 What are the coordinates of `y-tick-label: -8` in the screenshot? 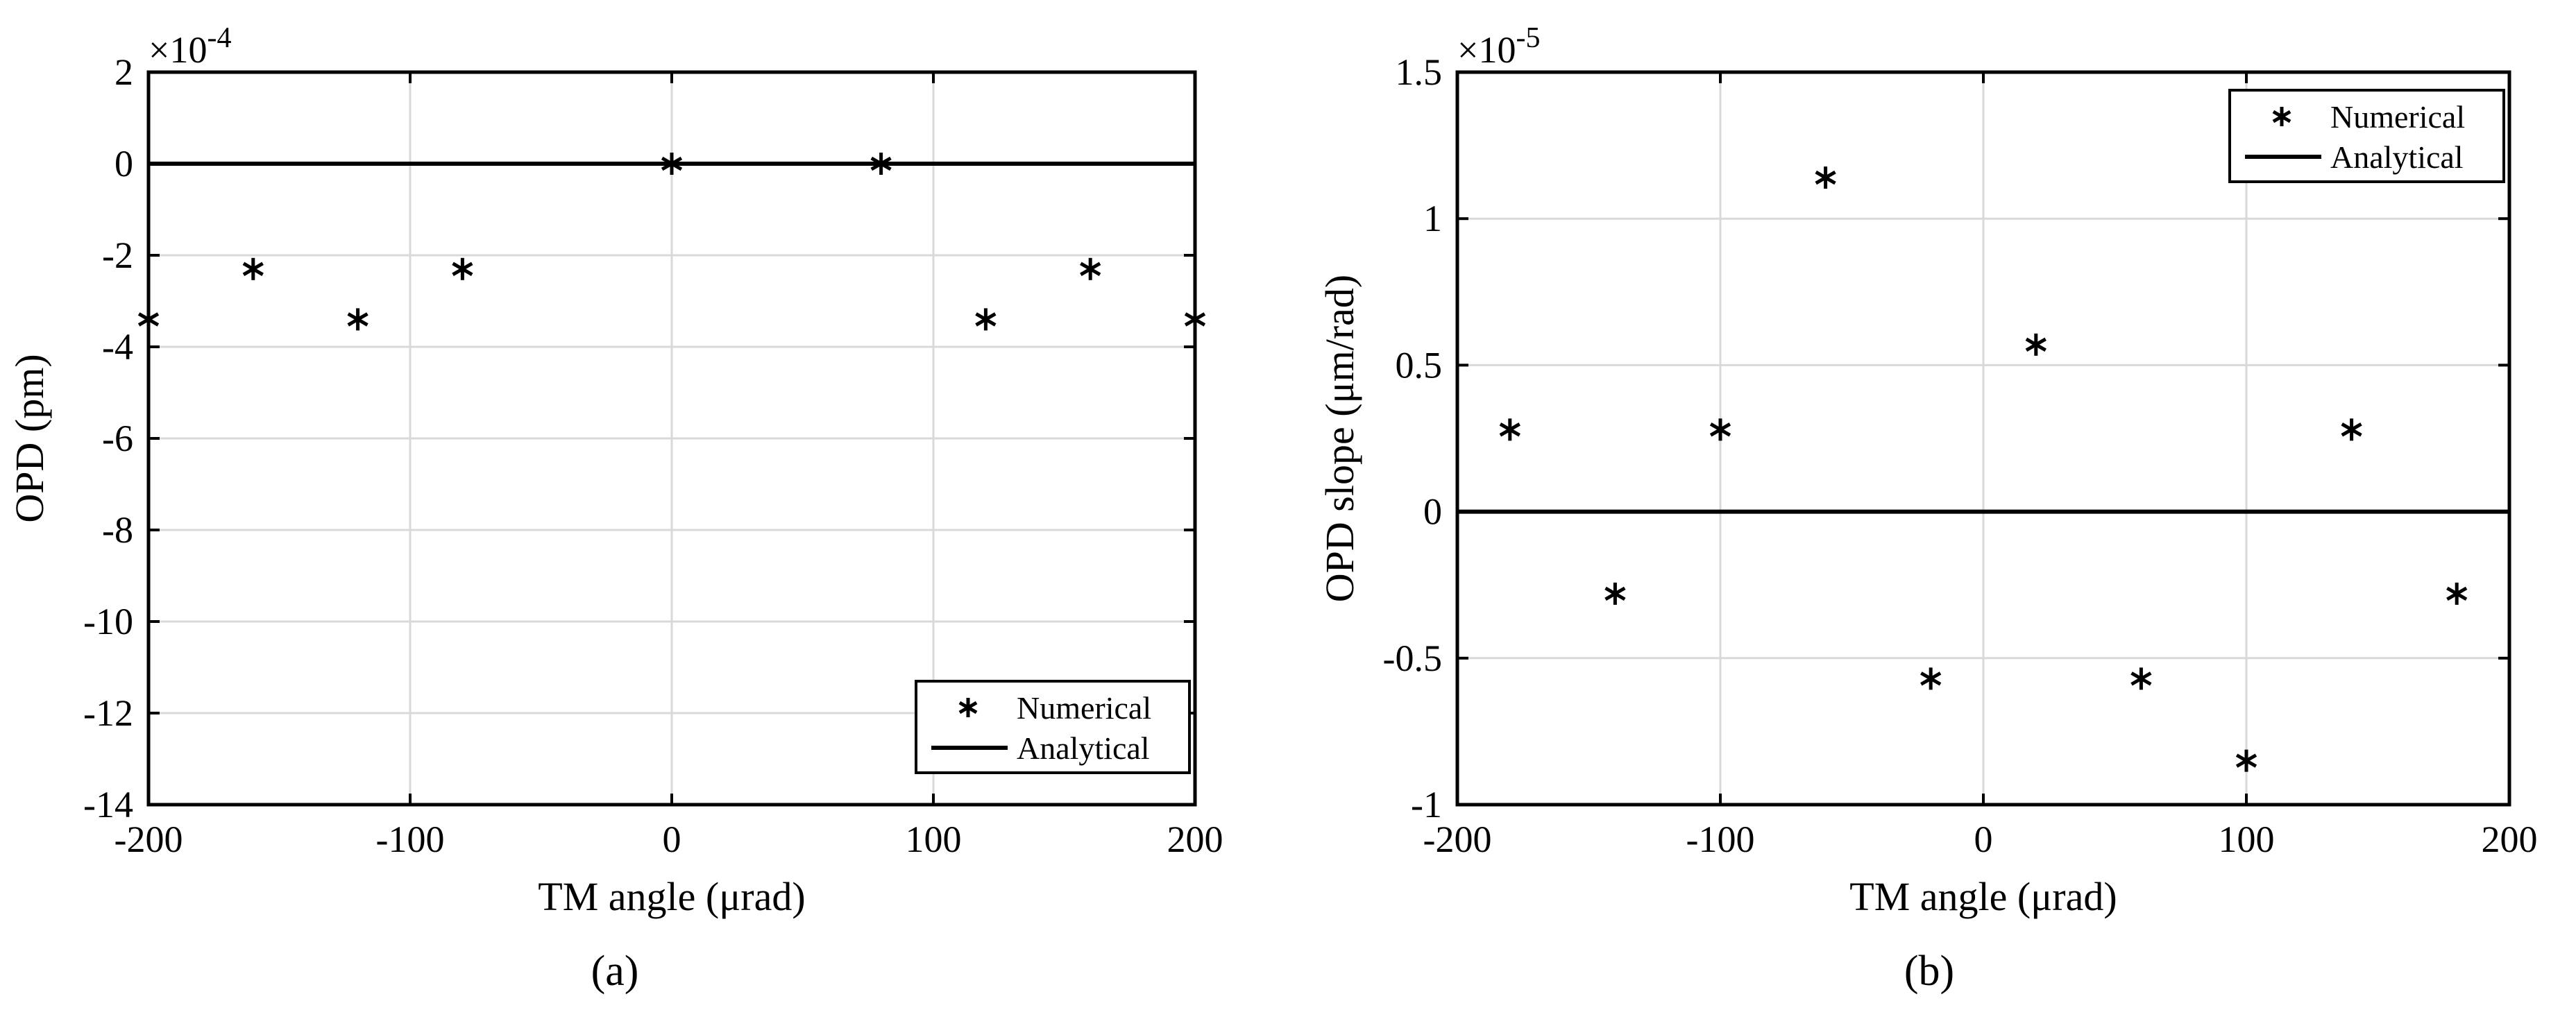 It's located at (118, 530).